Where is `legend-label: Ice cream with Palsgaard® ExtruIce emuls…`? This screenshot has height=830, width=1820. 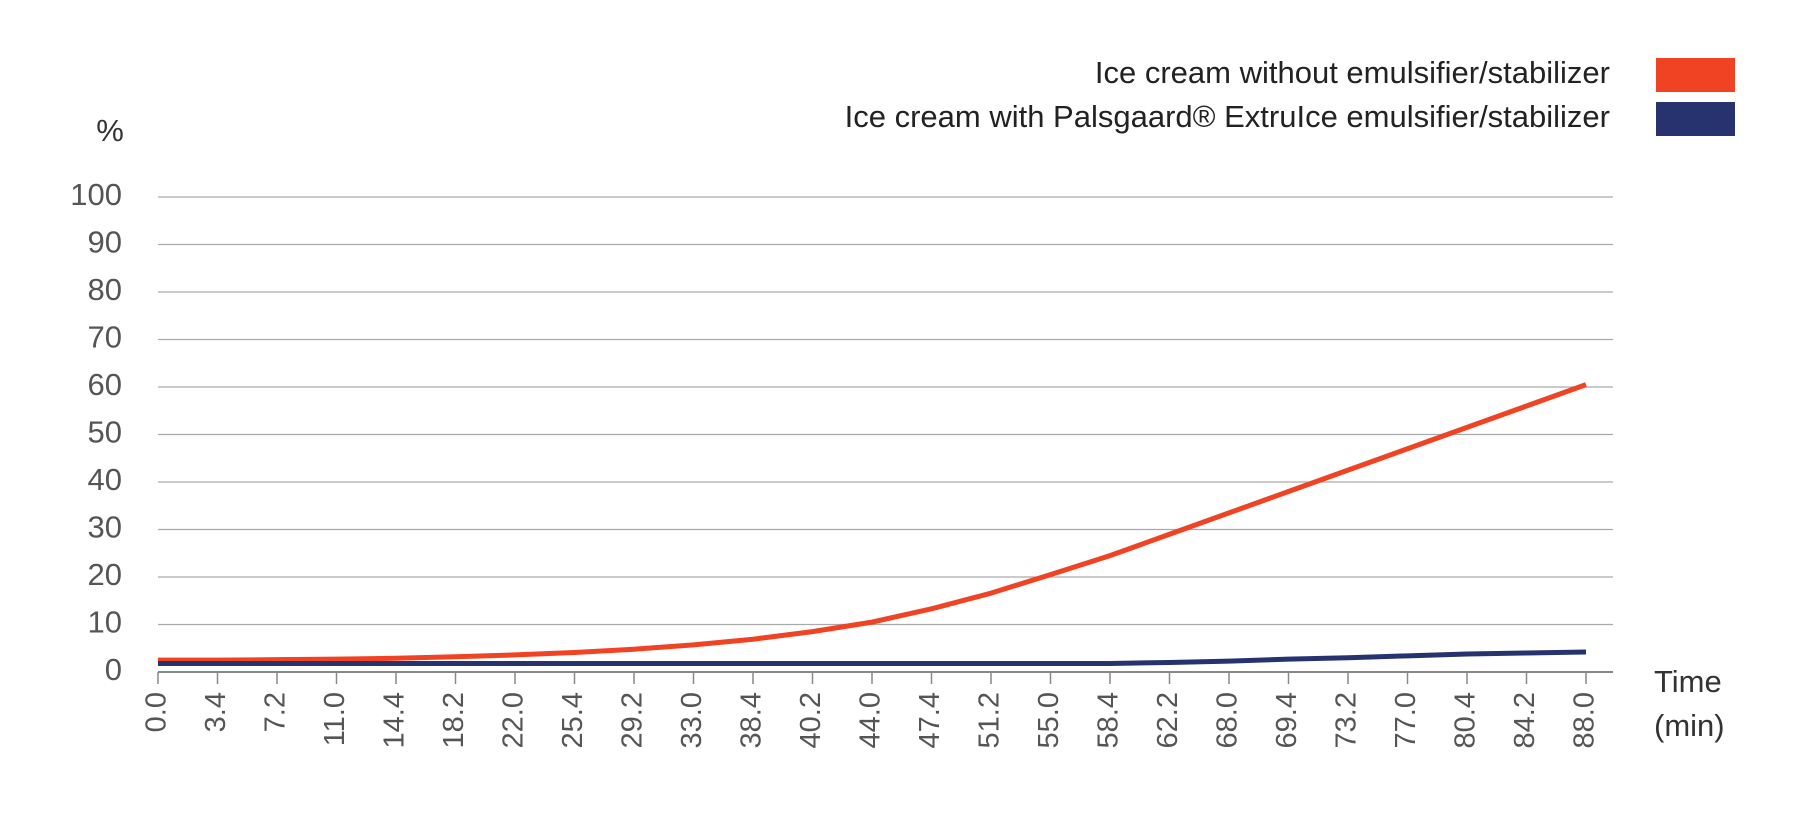
legend-label: Ice cream with Palsgaard® ExtruIce emuls… is located at coordinates (1227, 116).